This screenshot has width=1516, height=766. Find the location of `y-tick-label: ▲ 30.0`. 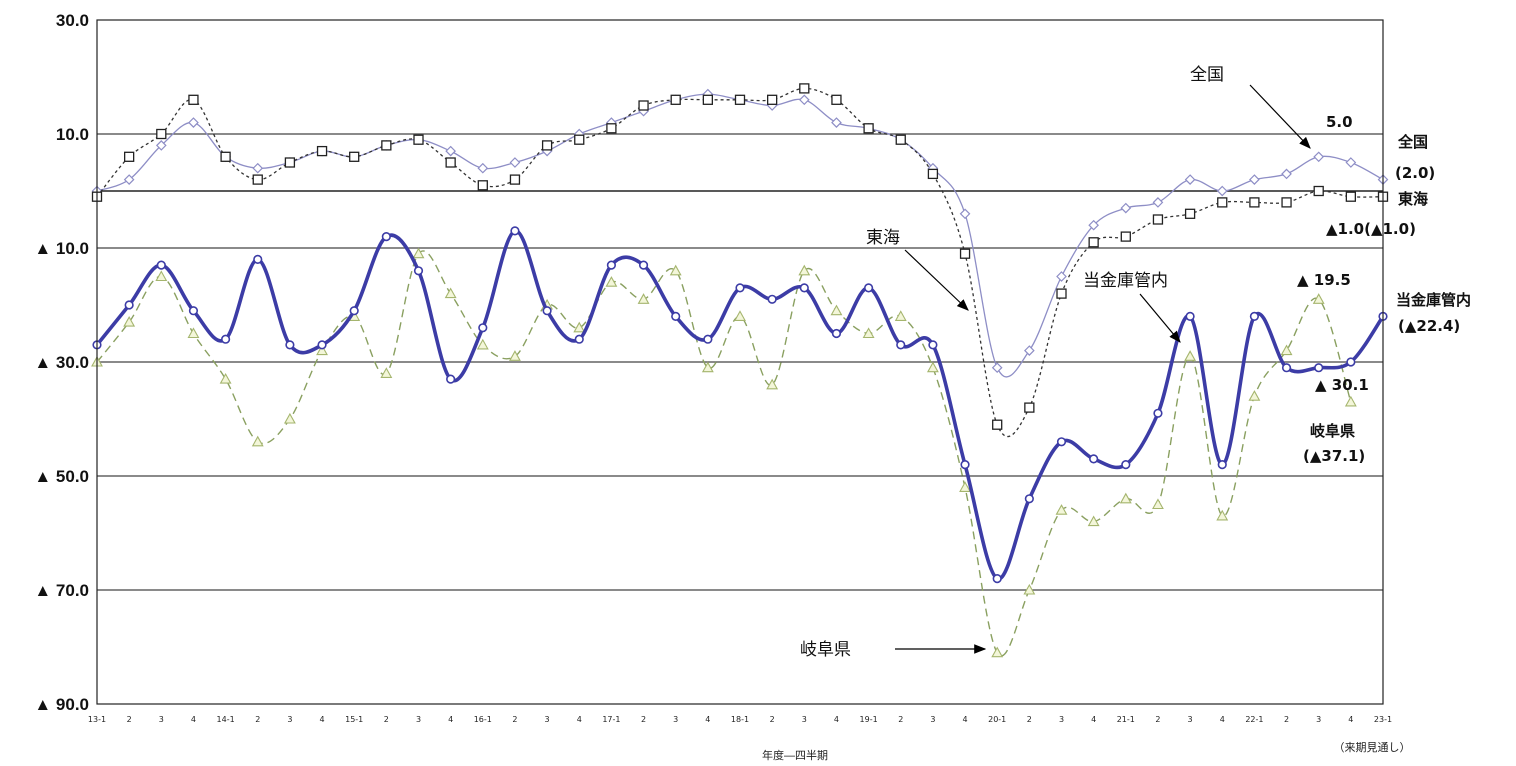

y-tick-label: ▲ 30.0 is located at coordinates (61, 362).